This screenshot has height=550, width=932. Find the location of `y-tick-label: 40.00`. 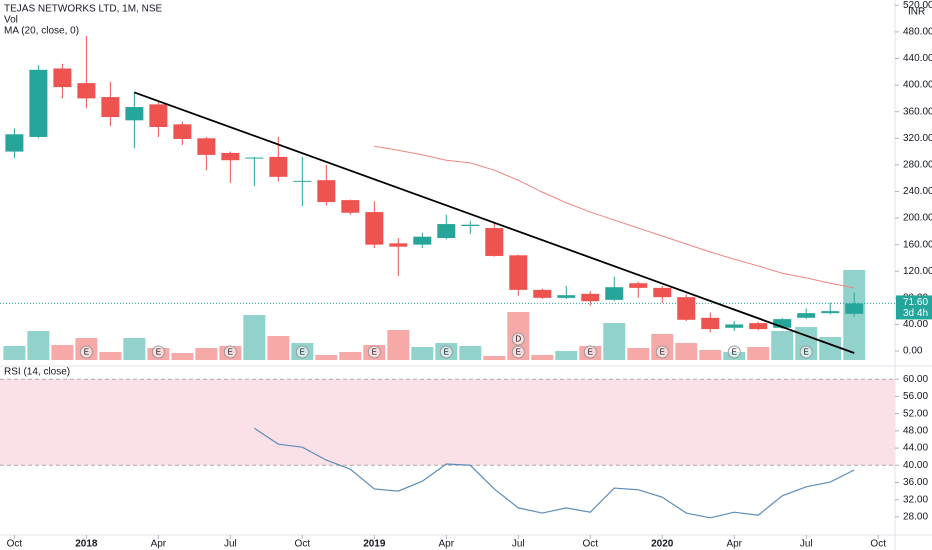

y-tick-label: 40.00 is located at coordinates (915, 324).